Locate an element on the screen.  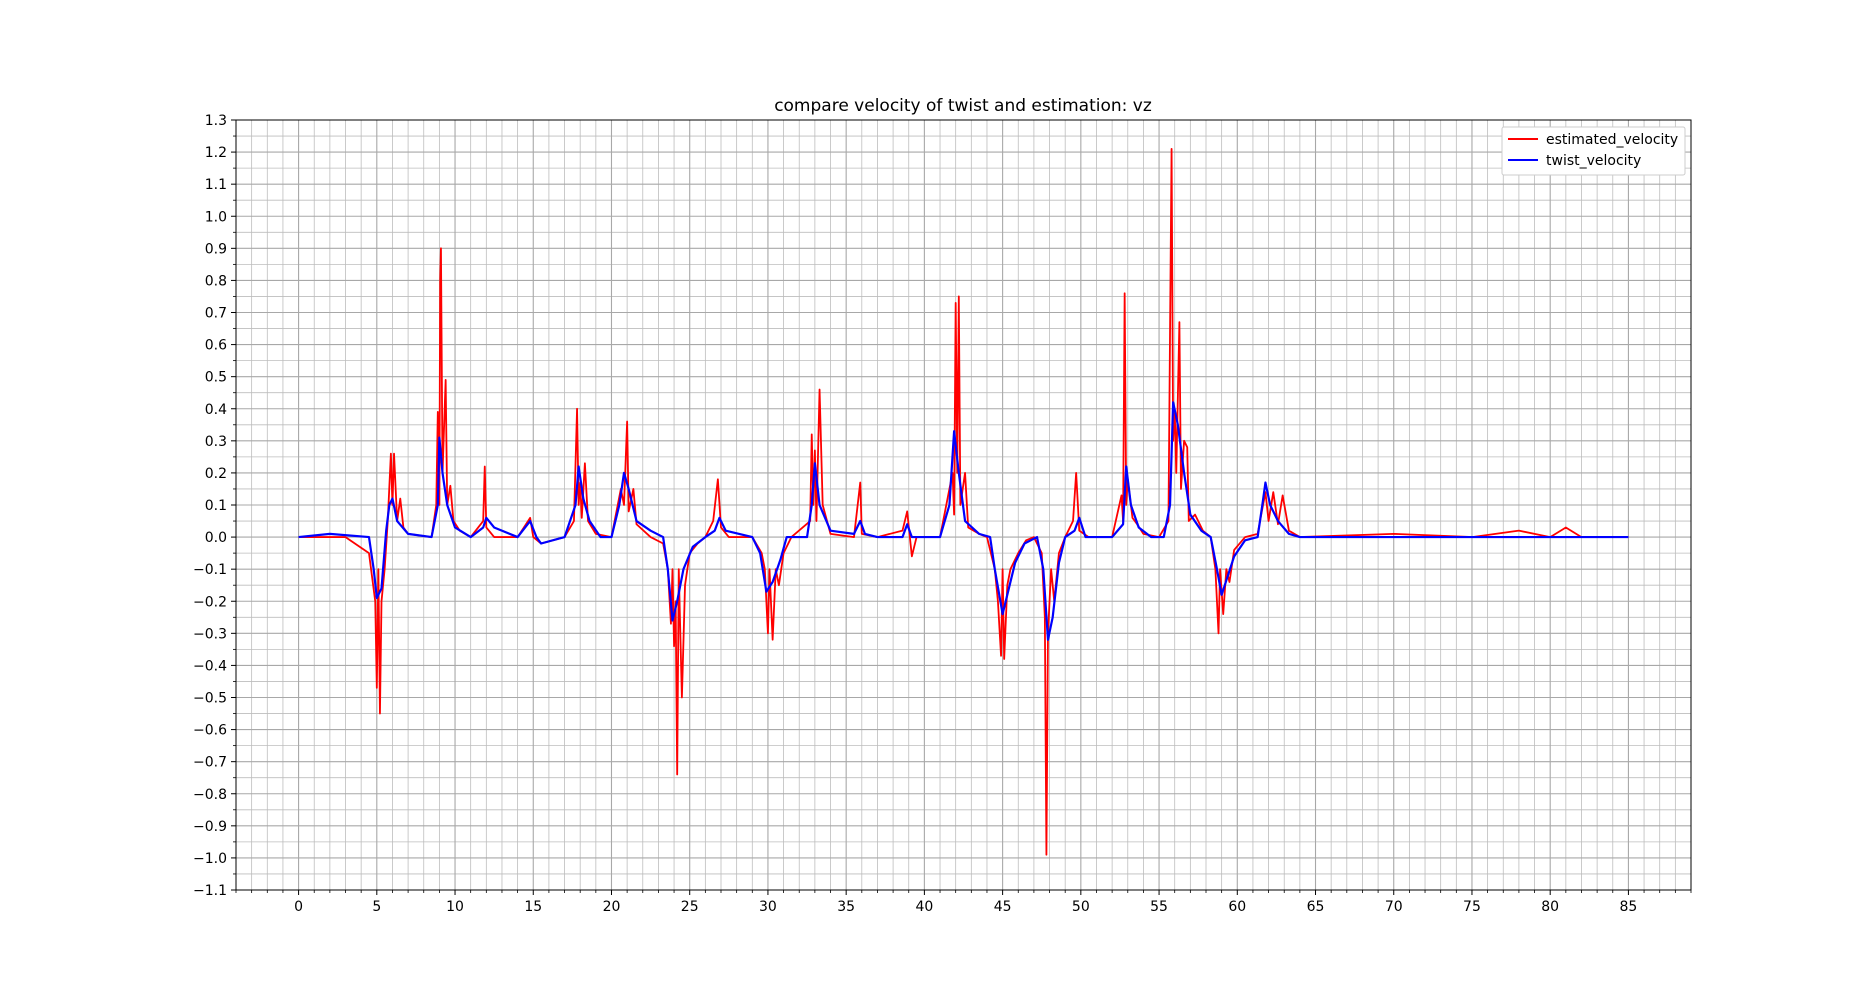
y-tick-label: 0.0 is located at coordinates (216, 538).